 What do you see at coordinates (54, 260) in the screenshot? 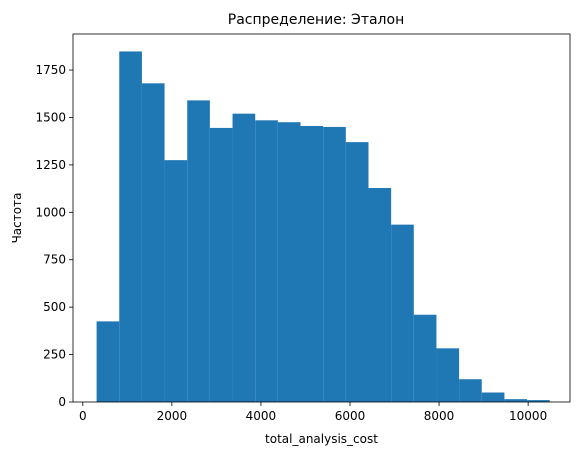
I see `y-tick-label: 750` at bounding box center [54, 260].